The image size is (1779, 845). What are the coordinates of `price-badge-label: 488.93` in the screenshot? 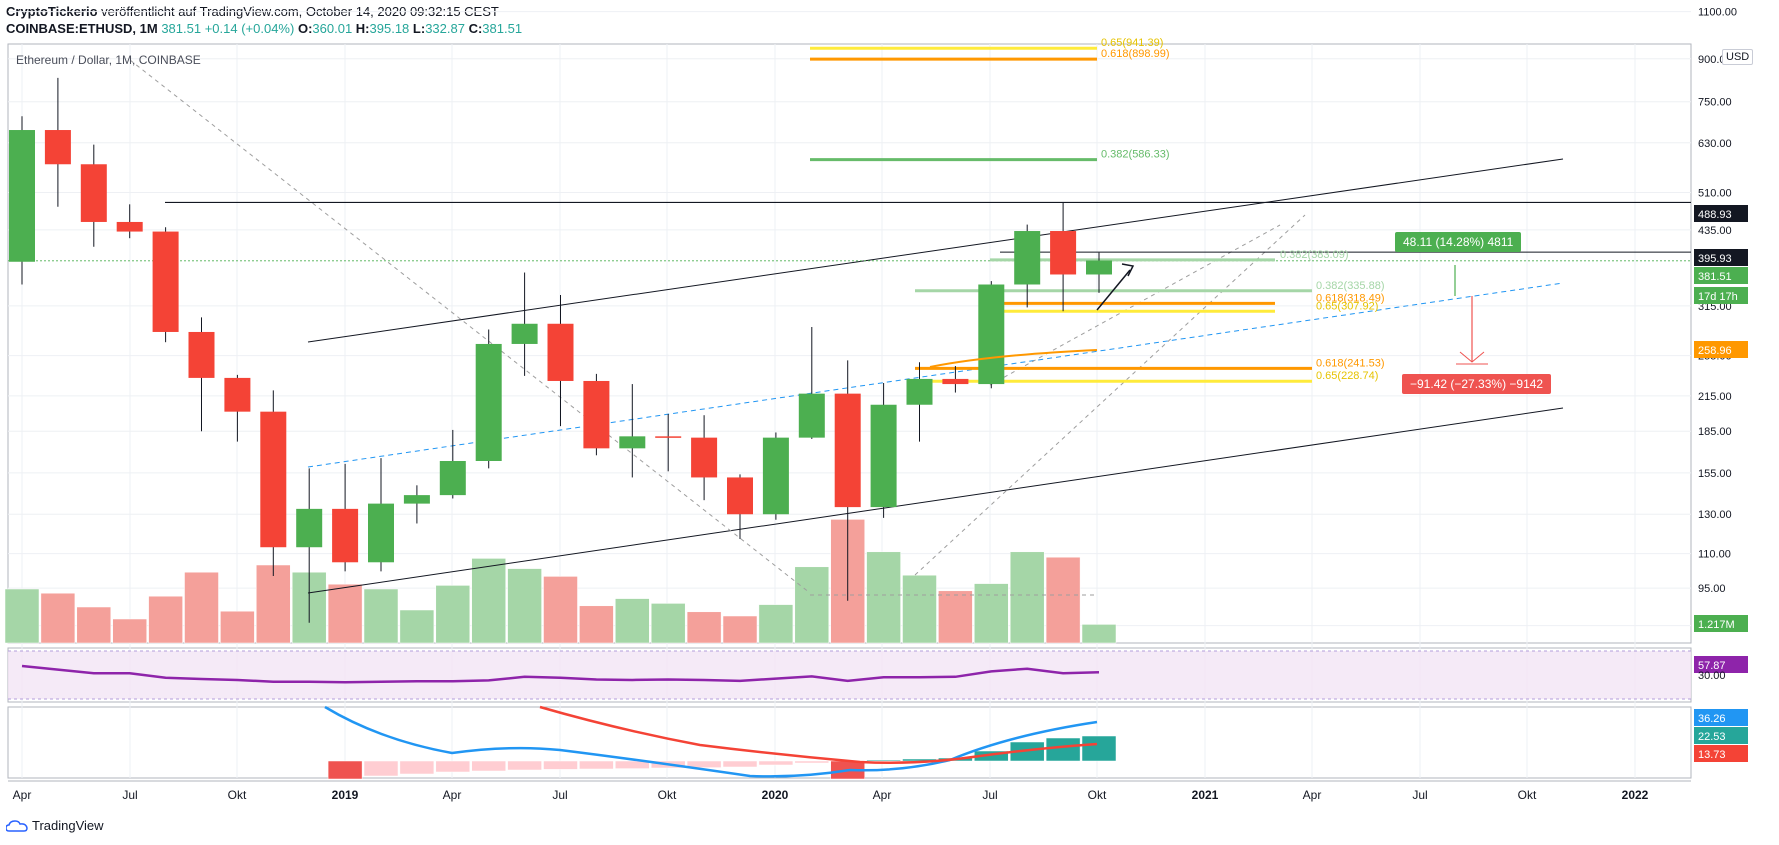 It's located at (1715, 215).